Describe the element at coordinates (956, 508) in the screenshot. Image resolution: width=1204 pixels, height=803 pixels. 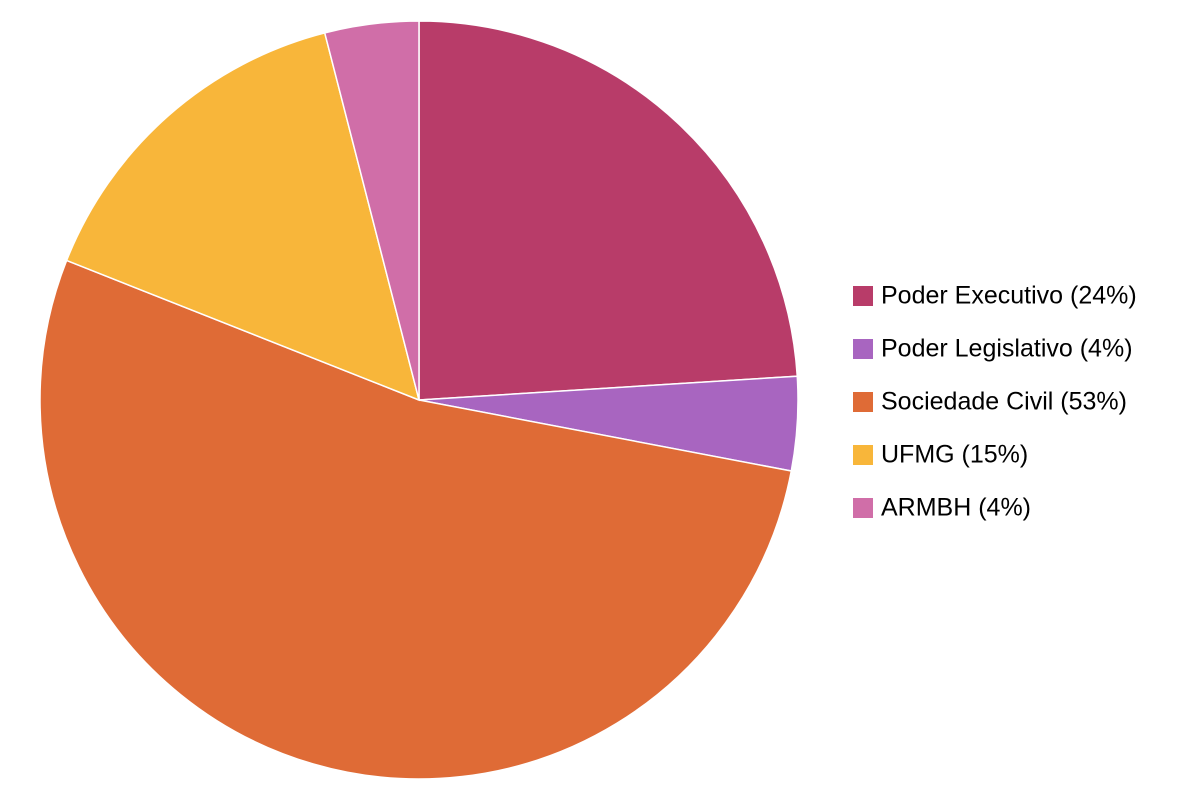
I see `legend-label: ARMBH (4%)` at that location.